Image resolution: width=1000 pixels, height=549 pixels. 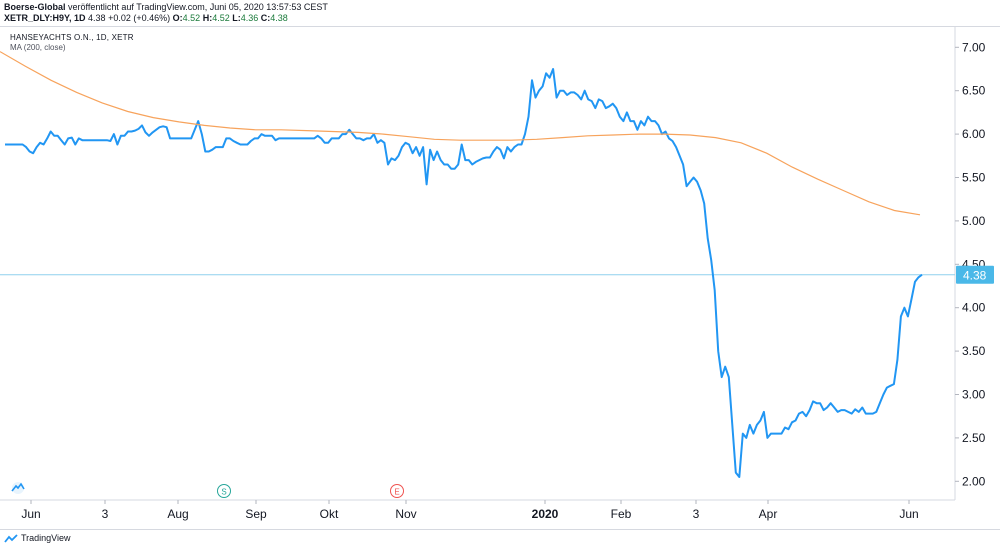 I want to click on y-tick-label: 4.00, so click(x=974, y=308).